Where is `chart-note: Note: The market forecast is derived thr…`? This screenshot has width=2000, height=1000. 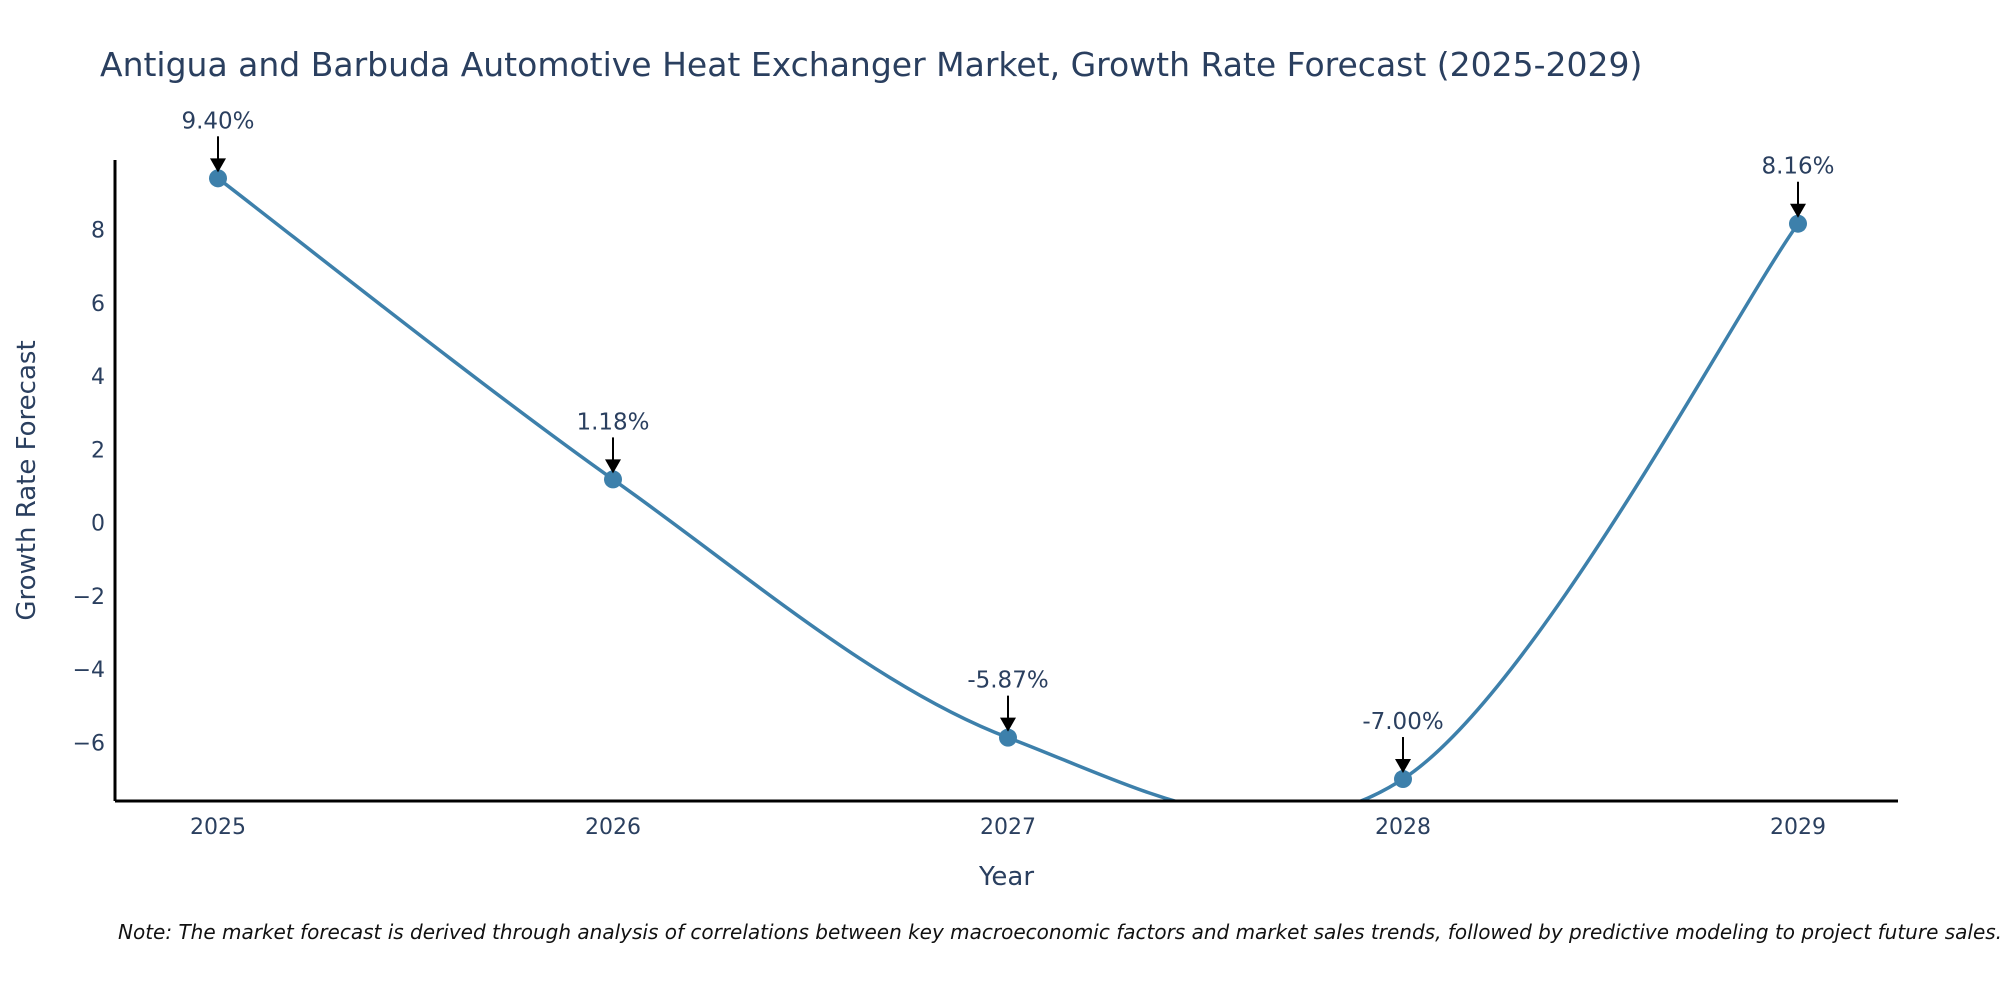 chart-note: Note: The market forecast is derived thr… is located at coordinates (1059, 932).